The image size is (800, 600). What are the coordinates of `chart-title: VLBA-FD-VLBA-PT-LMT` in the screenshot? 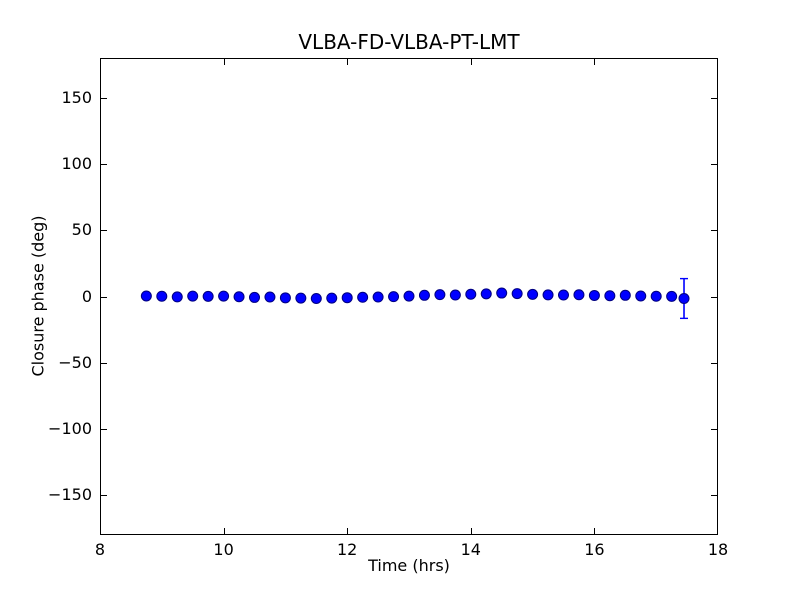 It's located at (409, 42).